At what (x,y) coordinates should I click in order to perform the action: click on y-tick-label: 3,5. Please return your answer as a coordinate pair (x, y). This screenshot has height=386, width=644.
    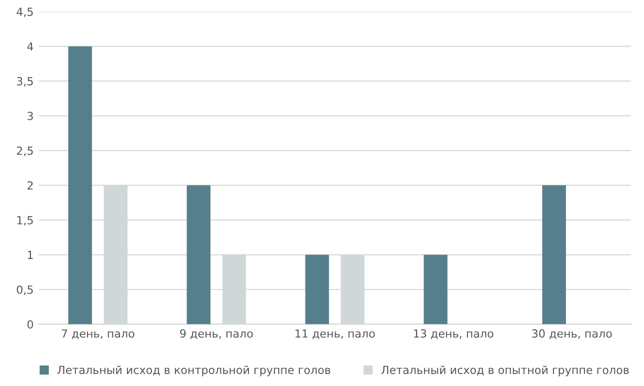
    Looking at the image, I should click on (24, 82).